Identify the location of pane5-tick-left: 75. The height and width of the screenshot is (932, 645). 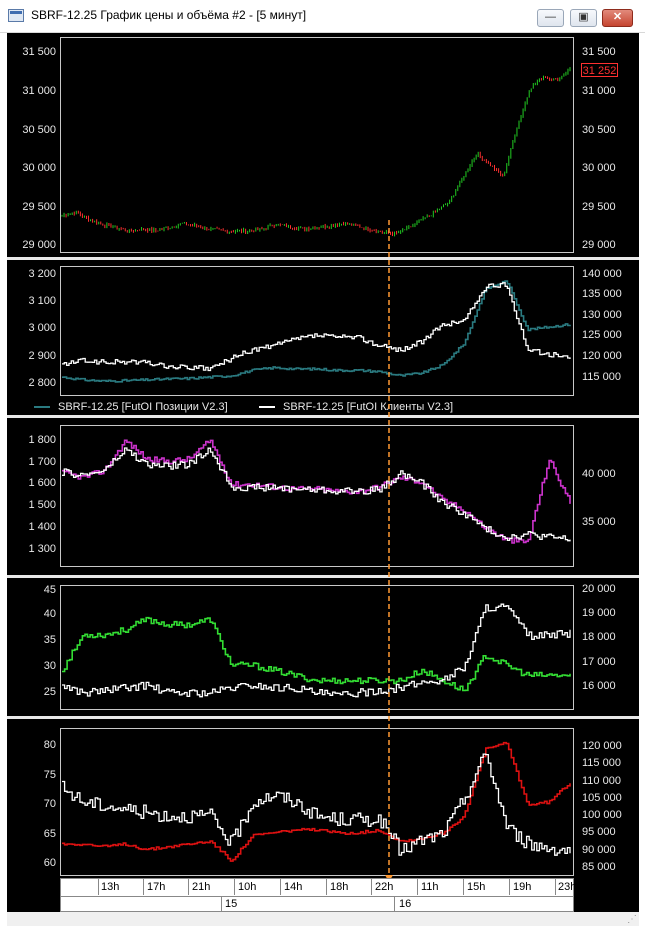
(49, 775).